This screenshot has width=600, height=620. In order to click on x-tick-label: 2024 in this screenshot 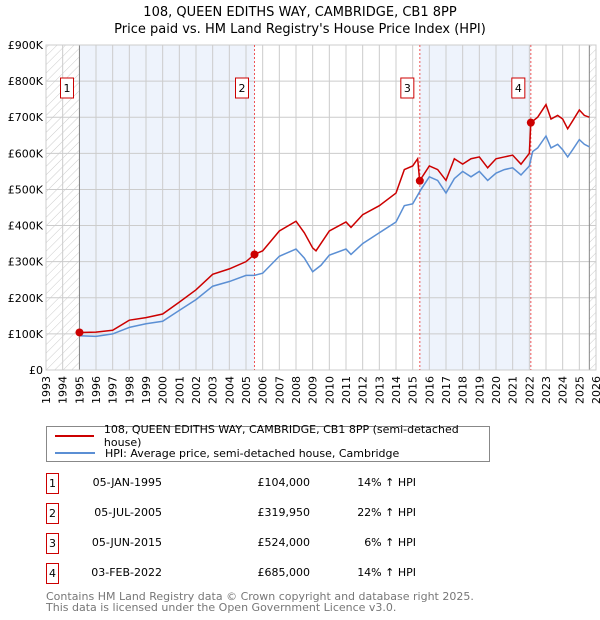, I will do `click(563, 390)`.